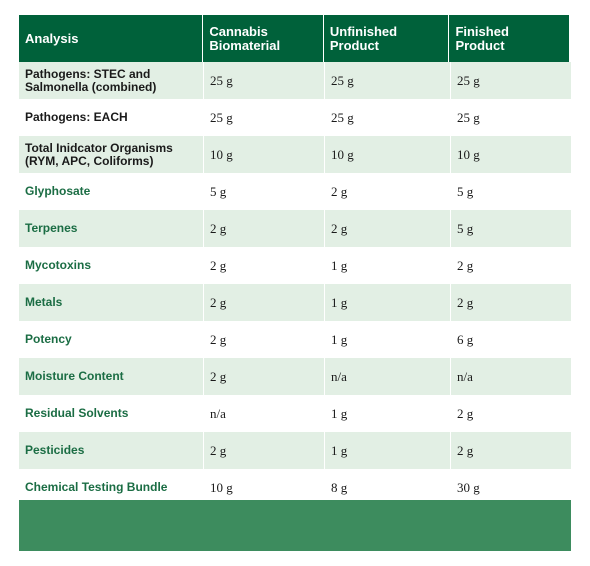 Image resolution: width=590 pixels, height=566 pixels. Describe the element at coordinates (295, 413) in the screenshot. I see `table-row: Residual Solvents n/a 1 g 2 g` at that location.